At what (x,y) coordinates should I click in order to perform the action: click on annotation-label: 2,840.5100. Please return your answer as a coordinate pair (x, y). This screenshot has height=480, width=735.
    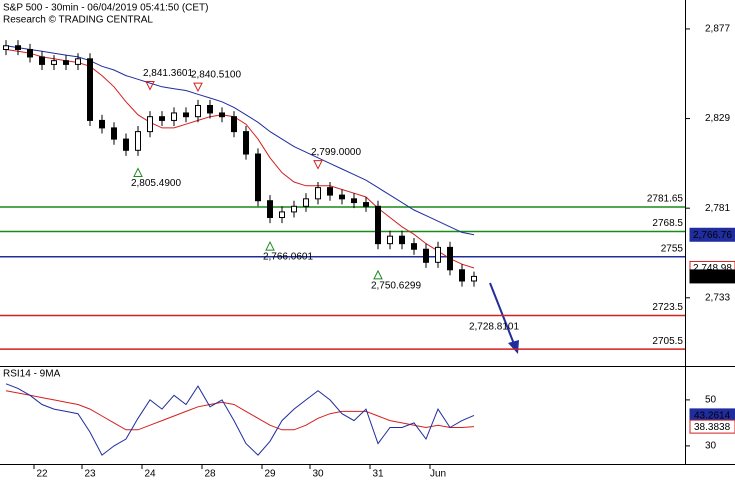
    Looking at the image, I should click on (216, 75).